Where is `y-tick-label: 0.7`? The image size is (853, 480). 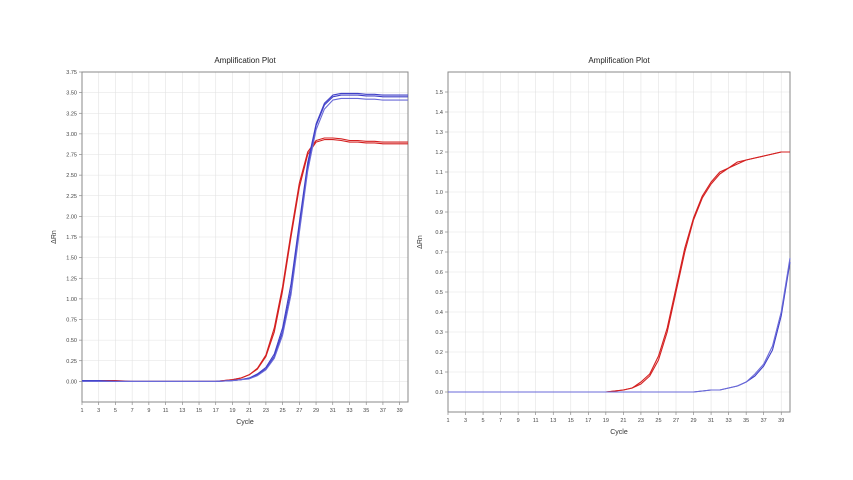 y-tick-label: 0.7 is located at coordinates (439, 253).